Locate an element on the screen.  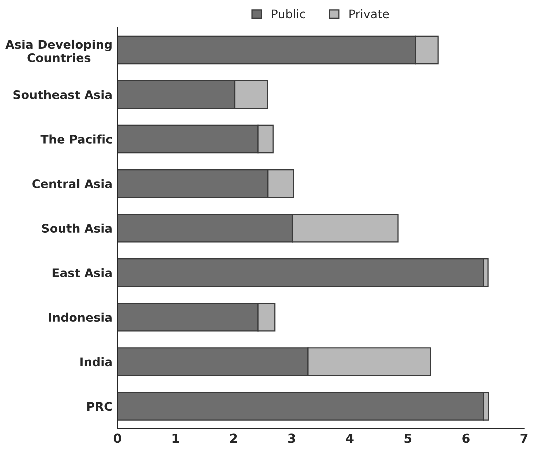
y-tick-label: Indonesia is located at coordinates (80, 317).